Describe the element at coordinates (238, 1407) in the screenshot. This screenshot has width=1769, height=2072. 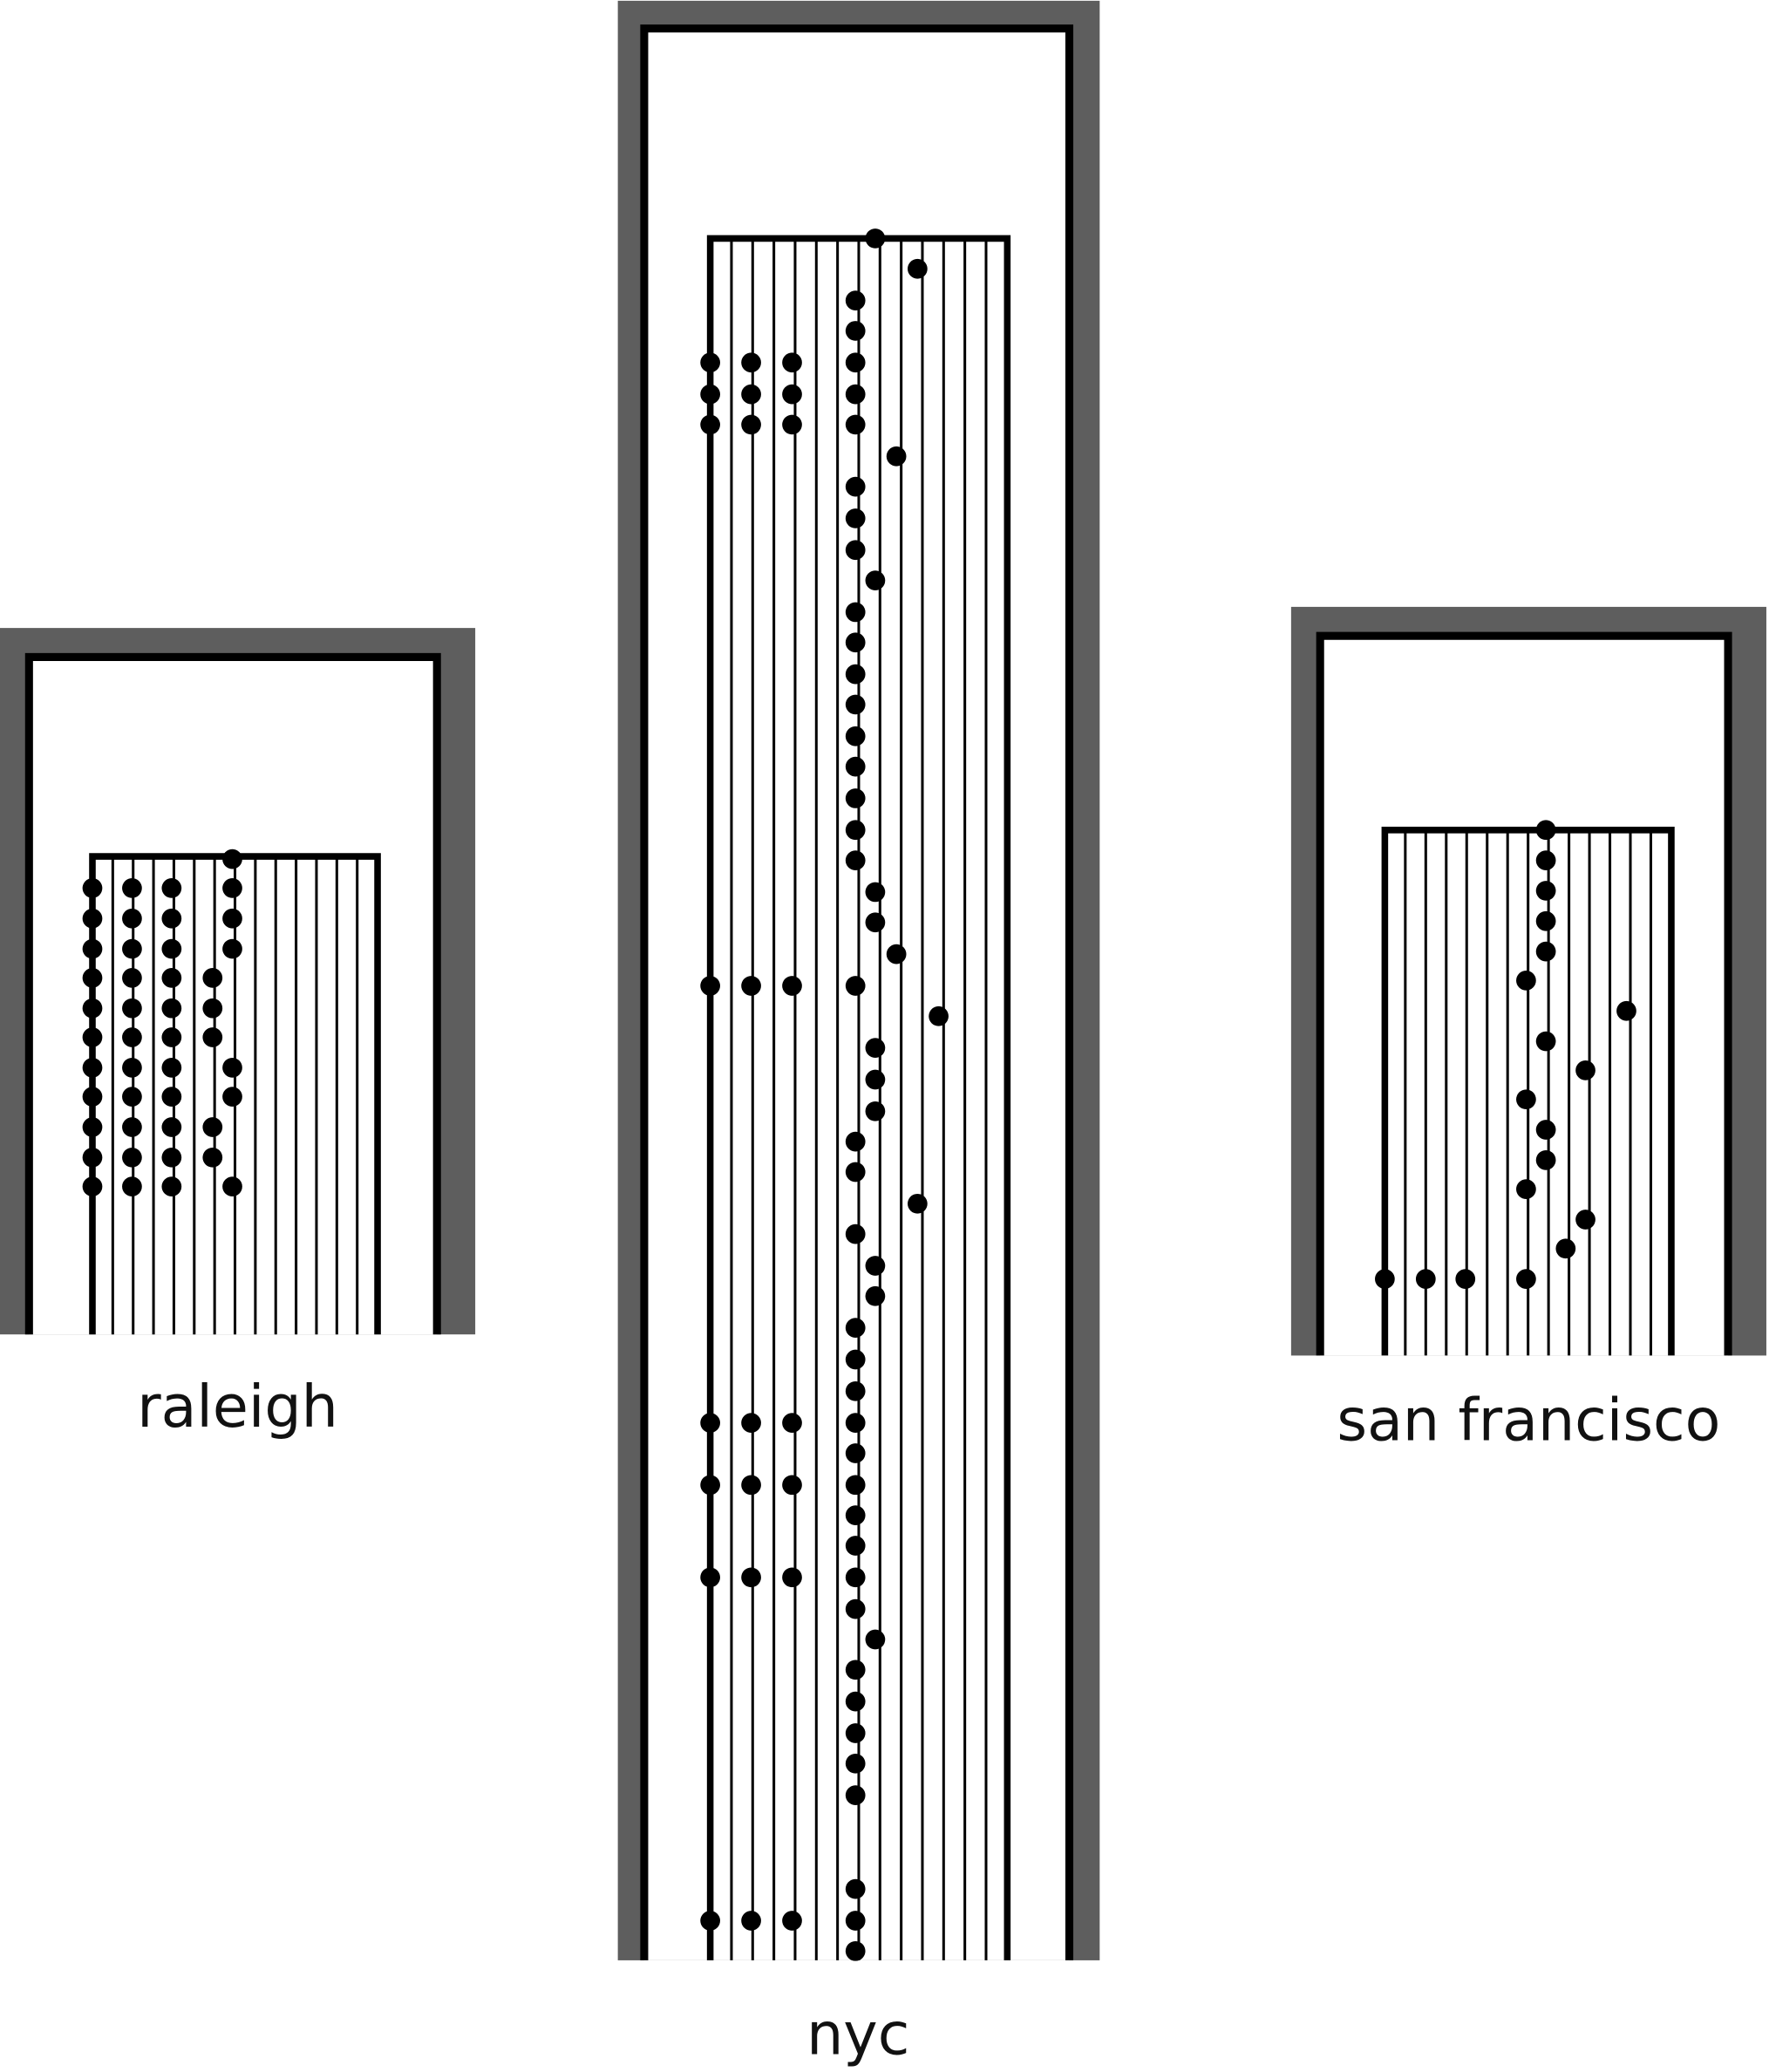
I see `building-label: raleigh` at that location.